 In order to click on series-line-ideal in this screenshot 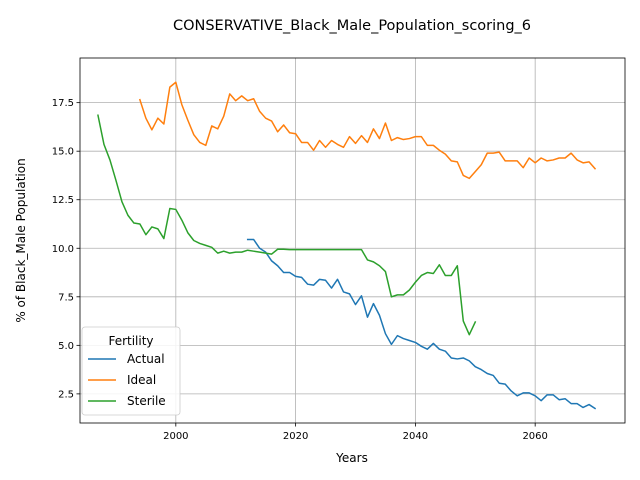, I will do `click(367, 130)`.